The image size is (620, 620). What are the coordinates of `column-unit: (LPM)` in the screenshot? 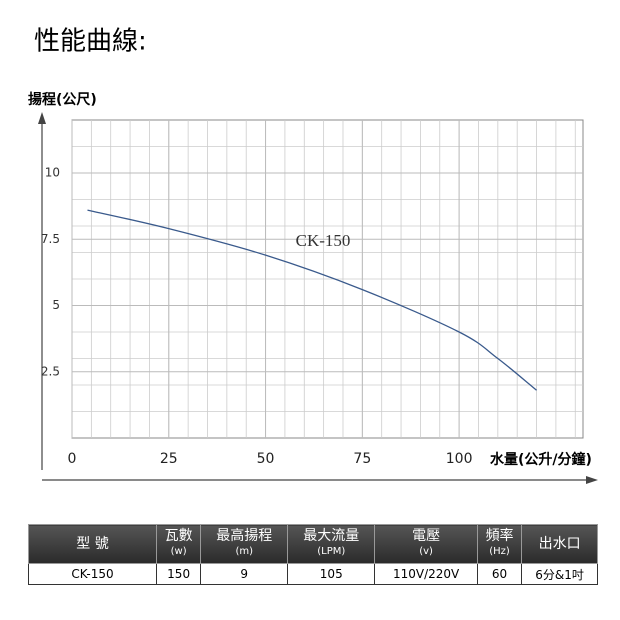 It's located at (331, 551).